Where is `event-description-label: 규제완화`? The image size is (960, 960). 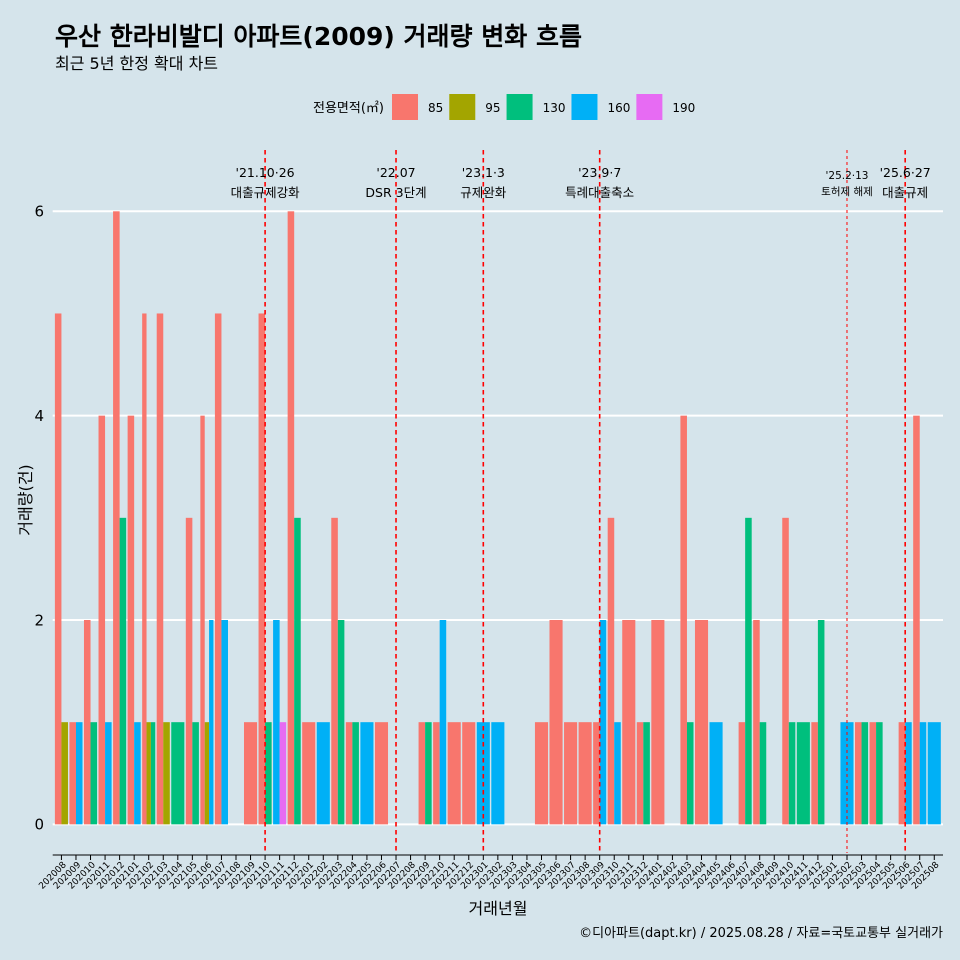 event-description-label: 규제완화 is located at coordinates (483, 192).